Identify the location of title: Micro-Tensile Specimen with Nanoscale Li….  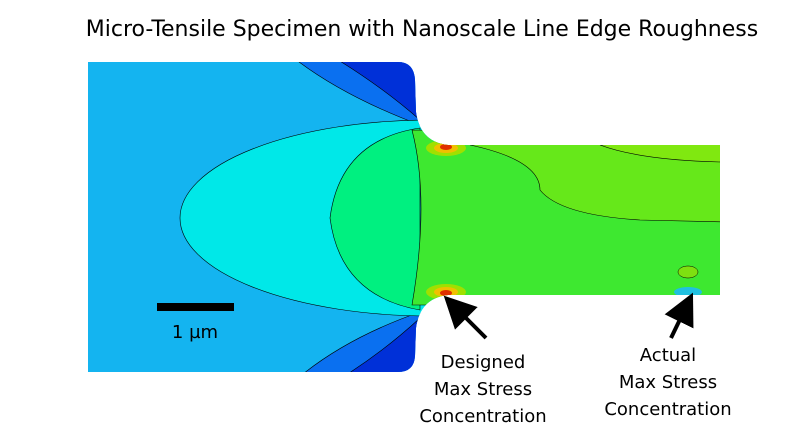
(422, 29).